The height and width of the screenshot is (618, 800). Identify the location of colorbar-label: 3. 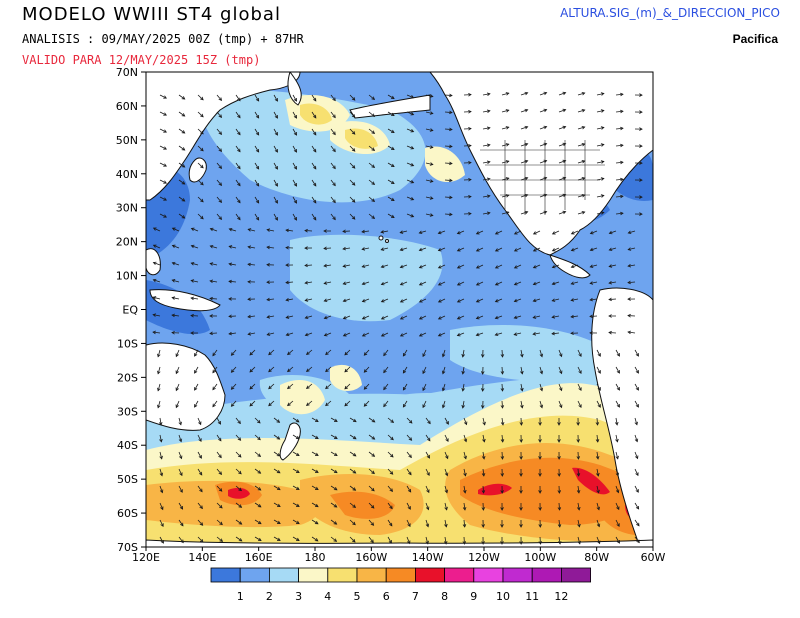
(298, 596).